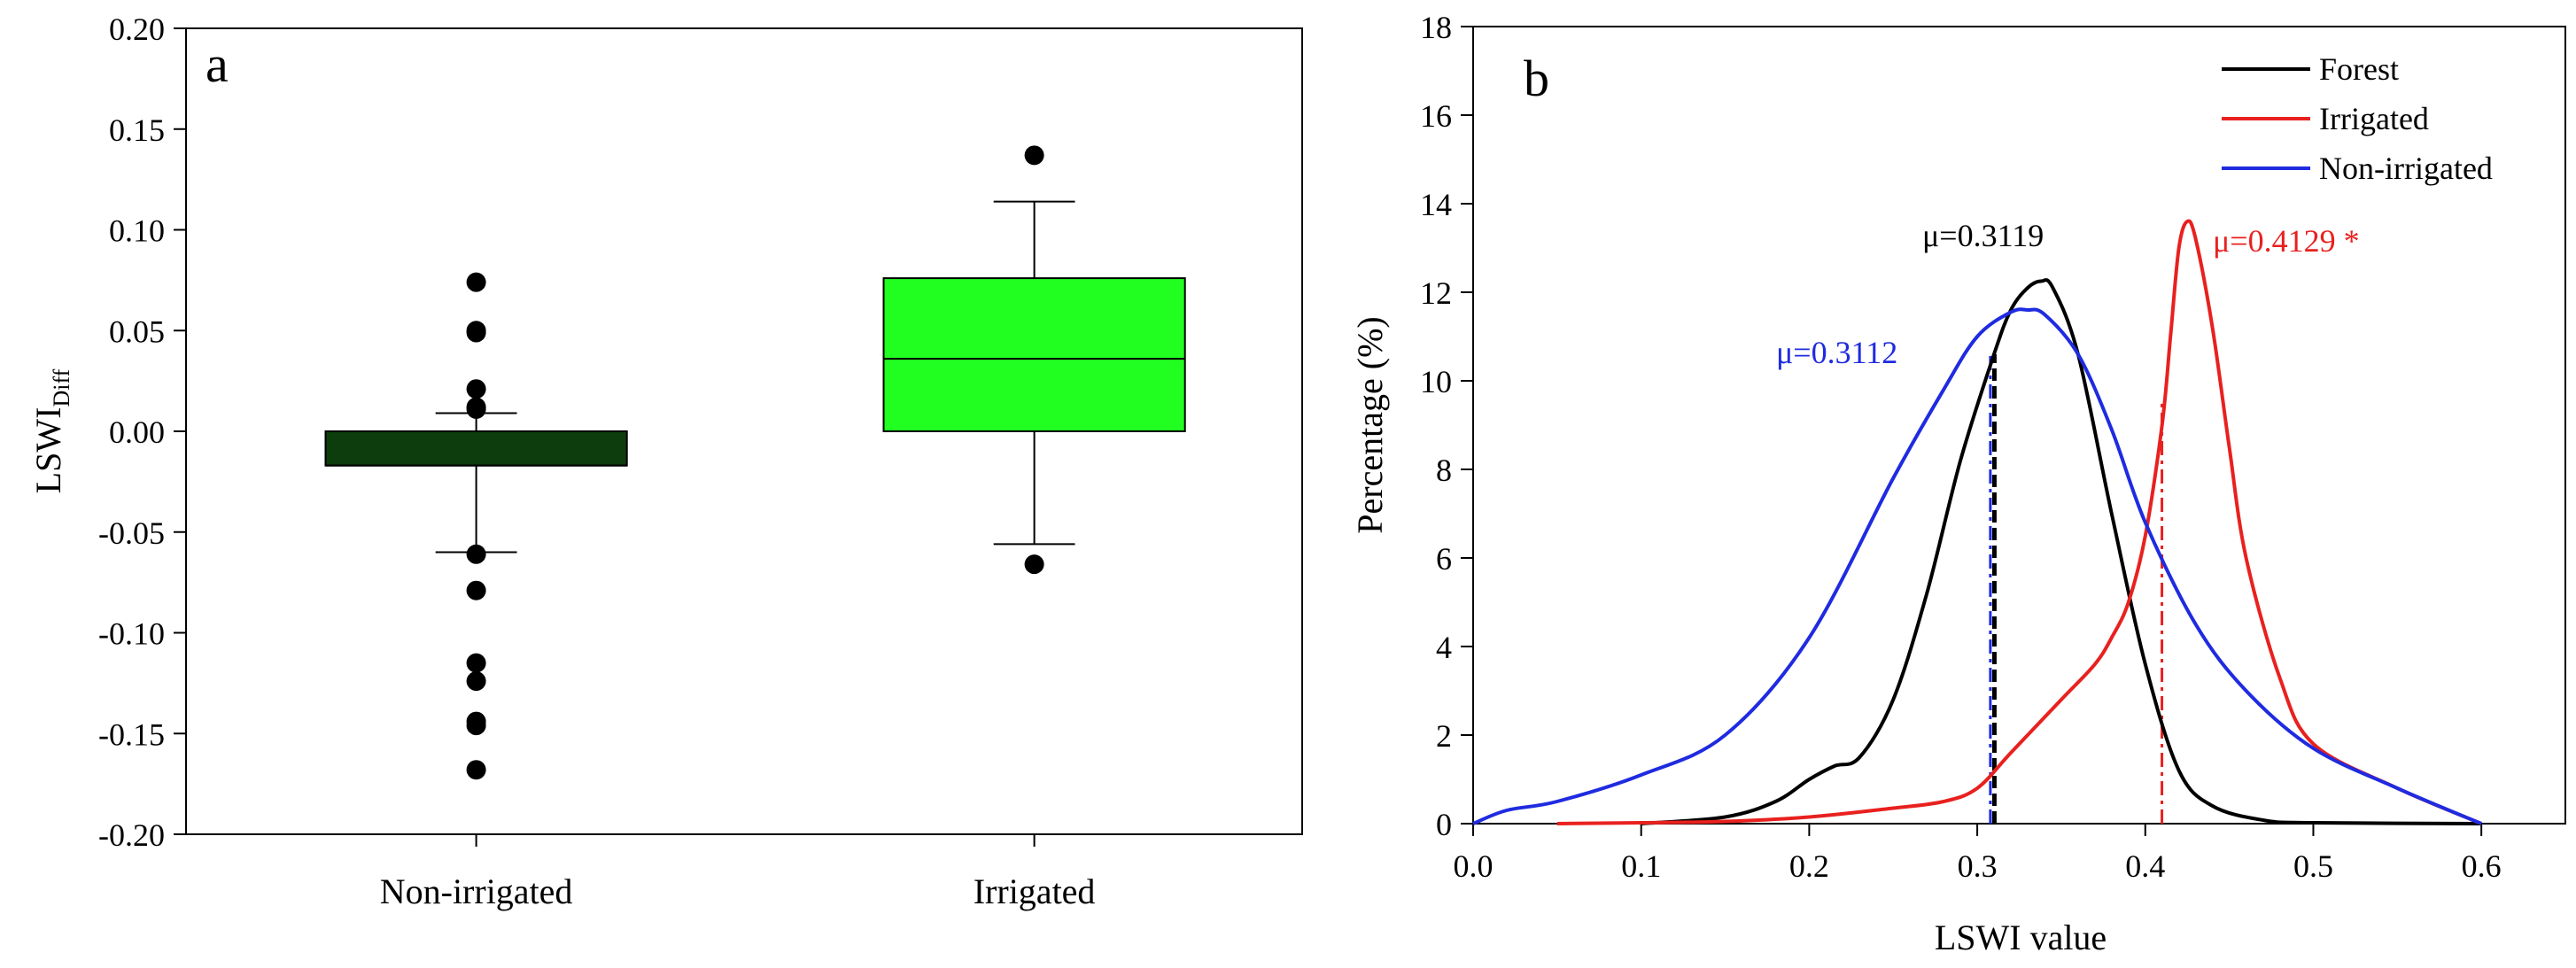 This screenshot has width=2576, height=968. I want to click on panel-b-legend: Forest Irrigated Non-irrigated, so click(2357, 118).